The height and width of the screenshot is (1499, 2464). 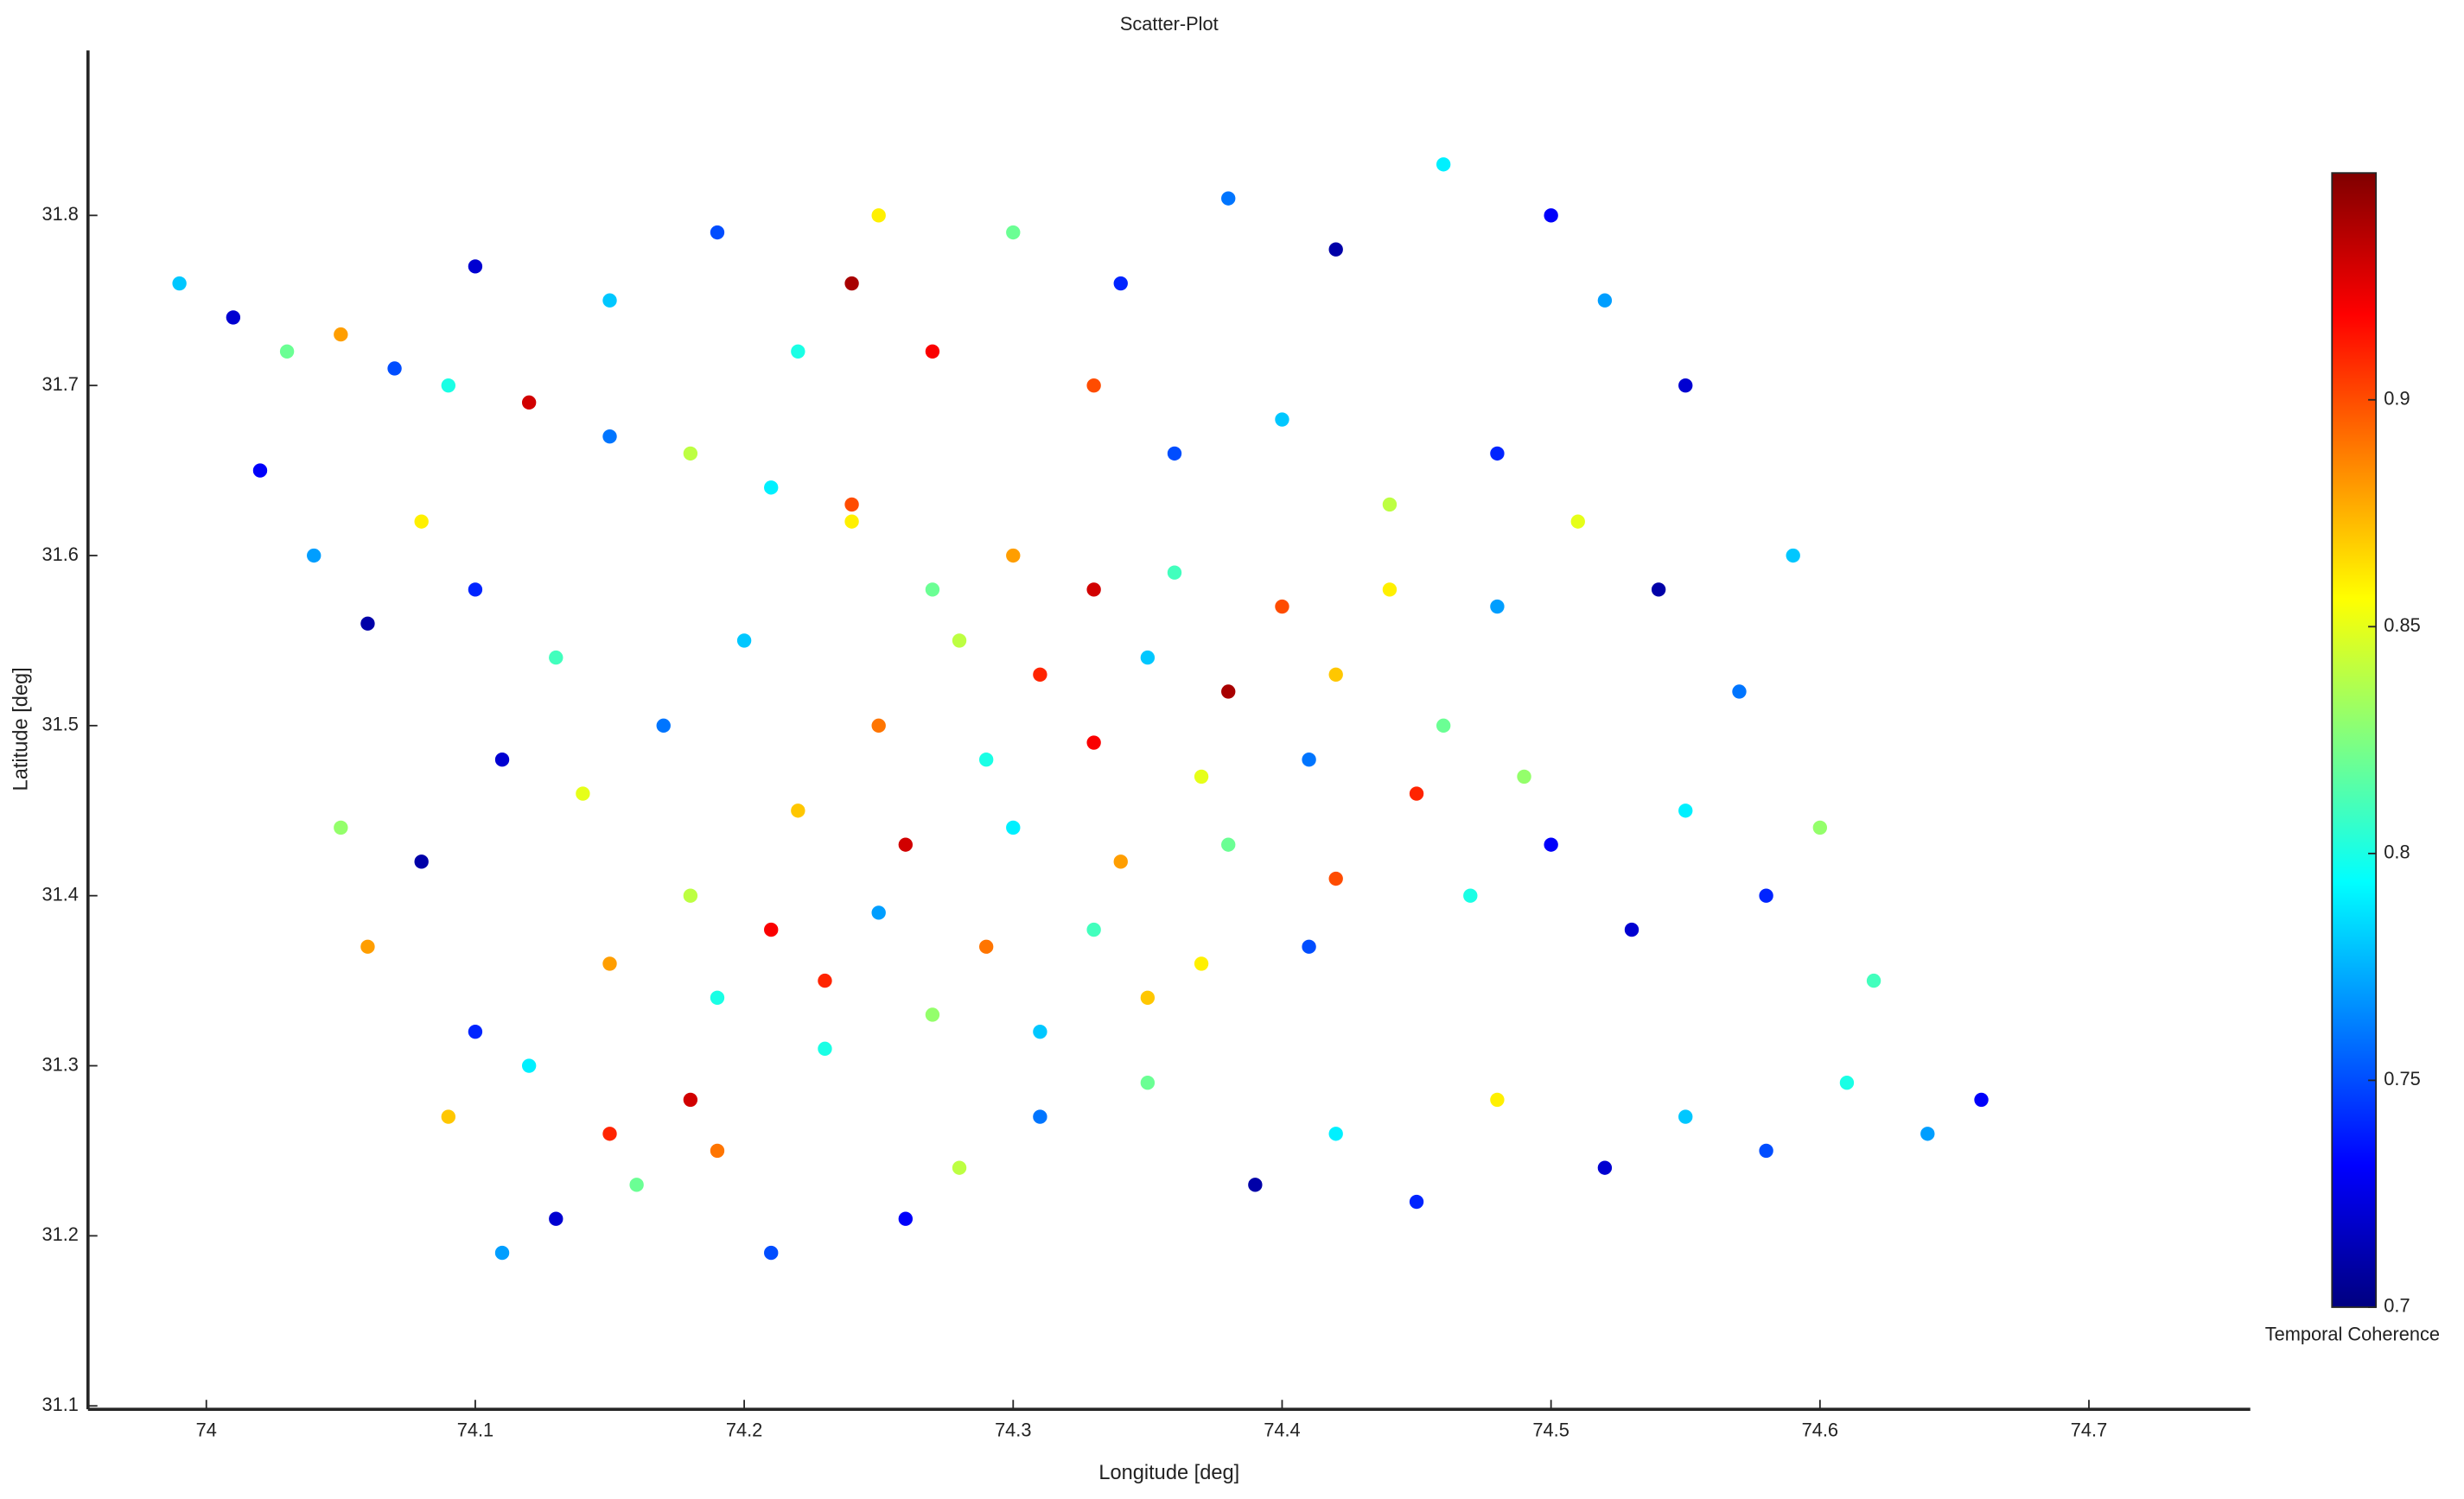 What do you see at coordinates (2402, 625) in the screenshot?
I see `colorbar-tick-label: 0.85` at bounding box center [2402, 625].